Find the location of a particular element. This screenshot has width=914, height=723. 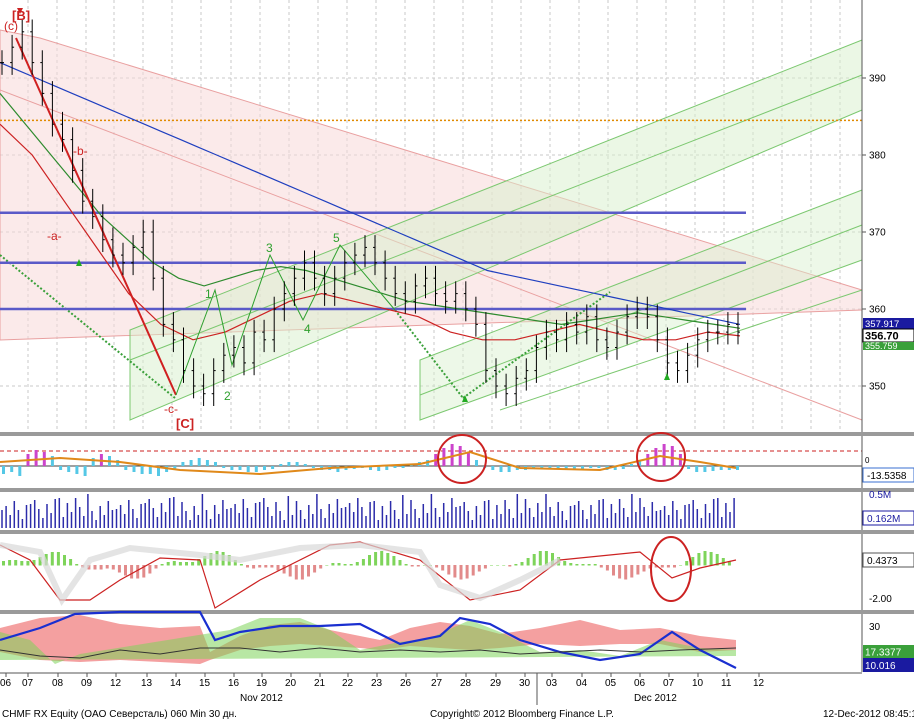

x-tick-label: 28 is located at coordinates (466, 683).